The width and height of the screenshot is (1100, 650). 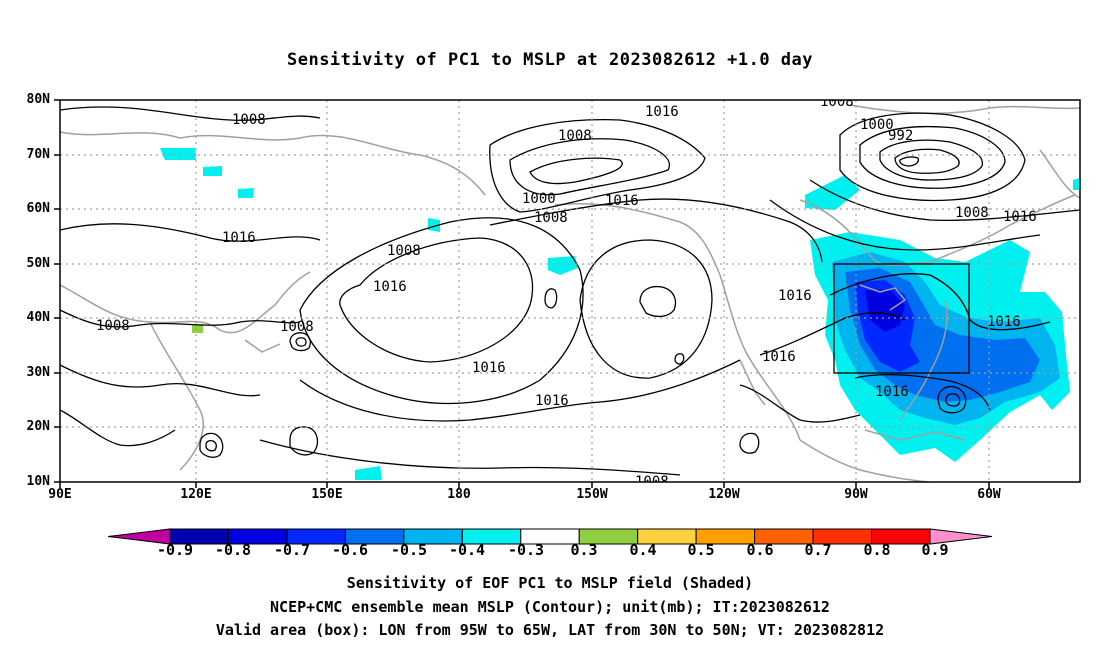 I want to click on colorbar-label: -0.5, so click(x=409, y=550).